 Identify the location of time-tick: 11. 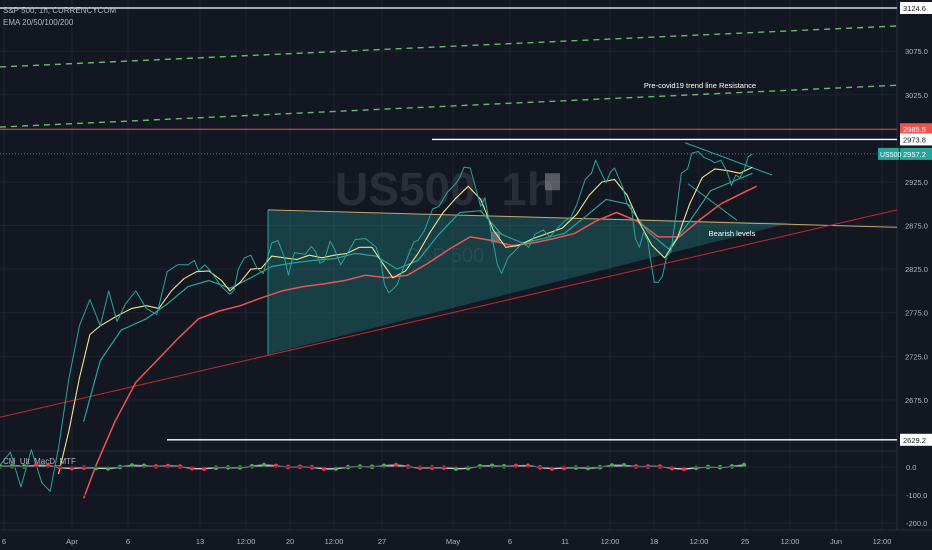
(565, 541).